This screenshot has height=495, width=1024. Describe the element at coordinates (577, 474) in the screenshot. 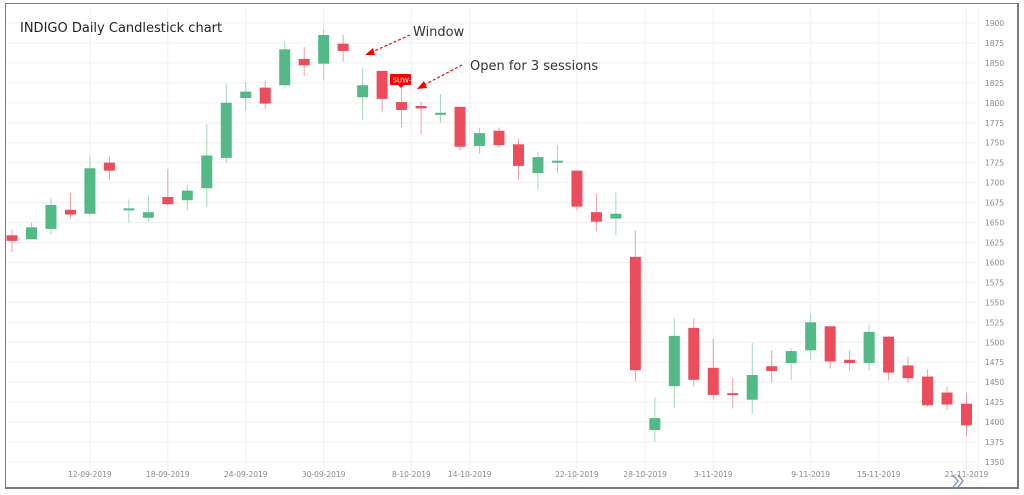

I see `x-tick-label: 22-10-2019` at that location.